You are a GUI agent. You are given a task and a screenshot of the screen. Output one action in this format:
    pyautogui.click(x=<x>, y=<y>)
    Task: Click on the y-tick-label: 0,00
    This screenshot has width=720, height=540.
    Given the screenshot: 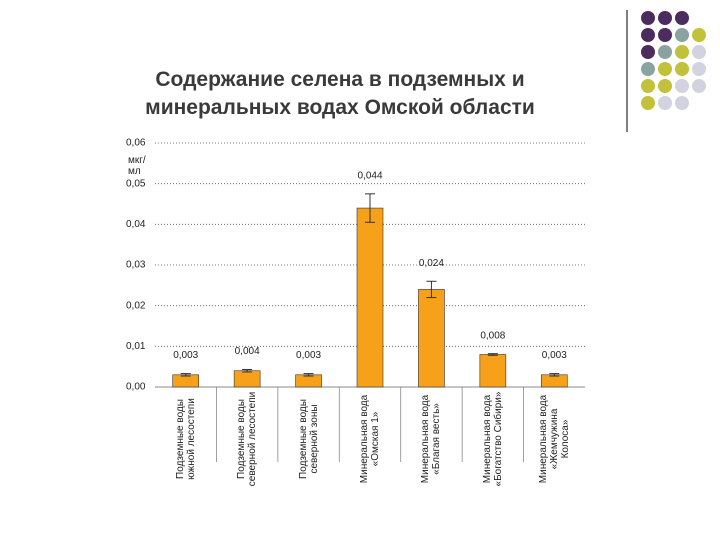 What is the action you would take?
    pyautogui.click(x=136, y=387)
    